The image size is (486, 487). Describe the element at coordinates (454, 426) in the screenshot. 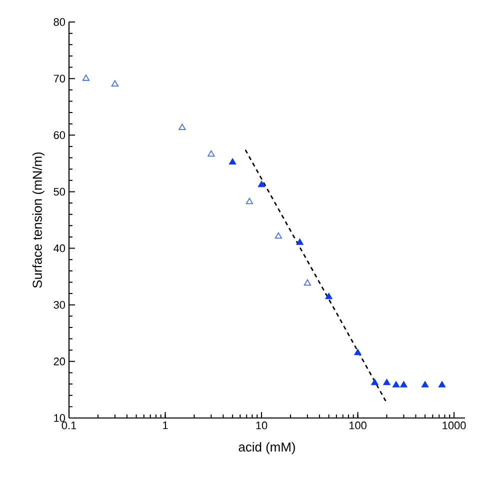

I see `x-tick-label: 1000` at that location.